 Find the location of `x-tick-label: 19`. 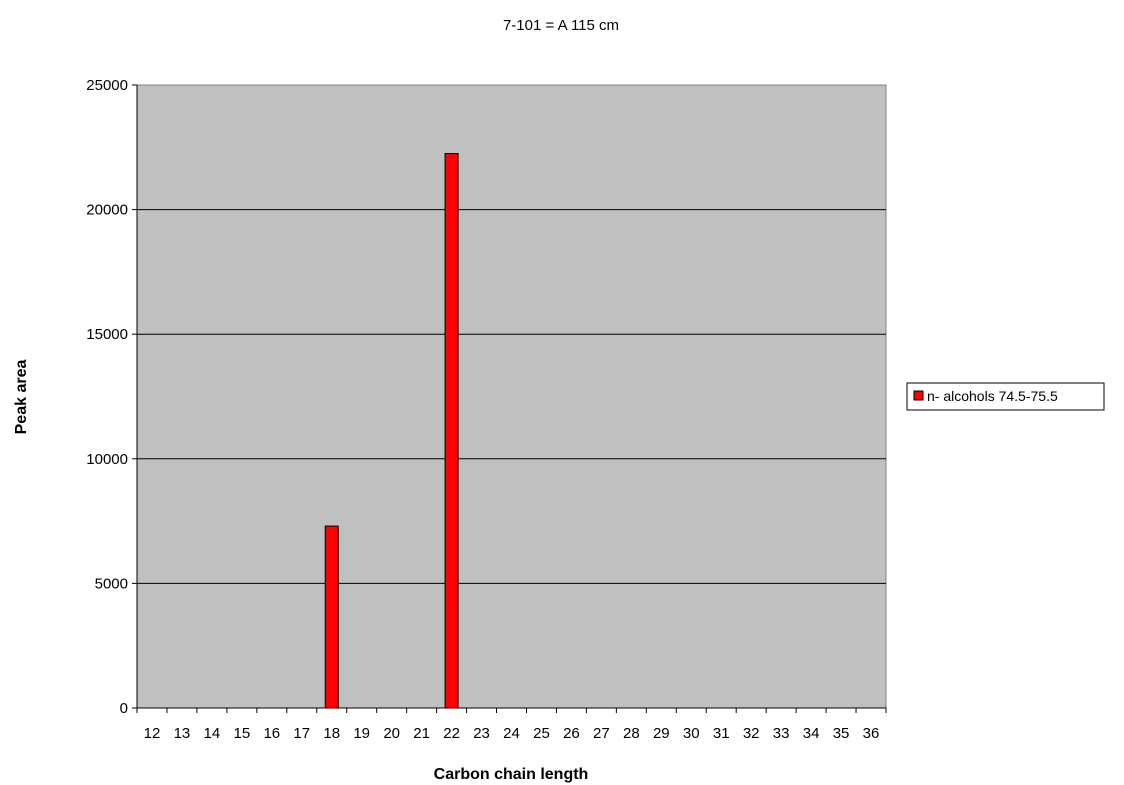

x-tick-label: 19 is located at coordinates (361, 733).